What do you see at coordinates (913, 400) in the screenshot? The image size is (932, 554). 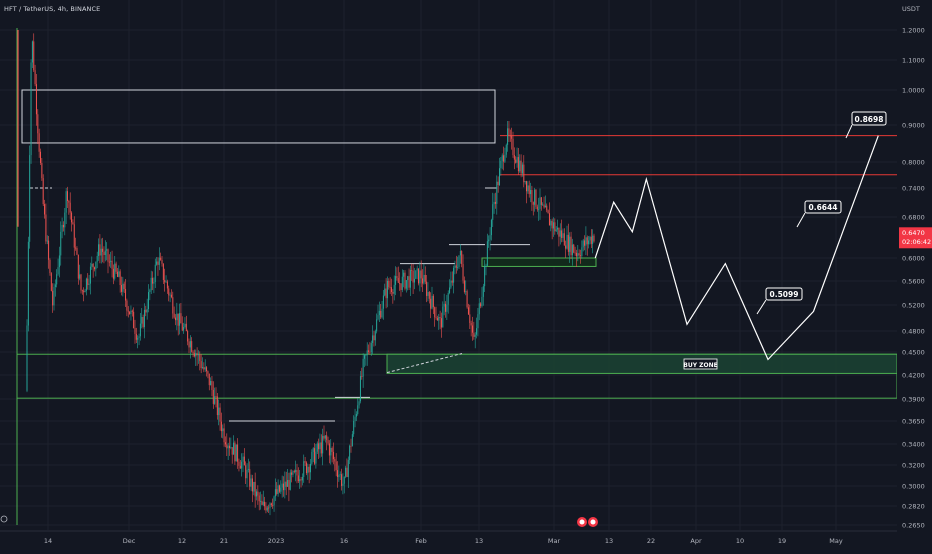 I see `price-tick: 0.3900` at bounding box center [913, 400].